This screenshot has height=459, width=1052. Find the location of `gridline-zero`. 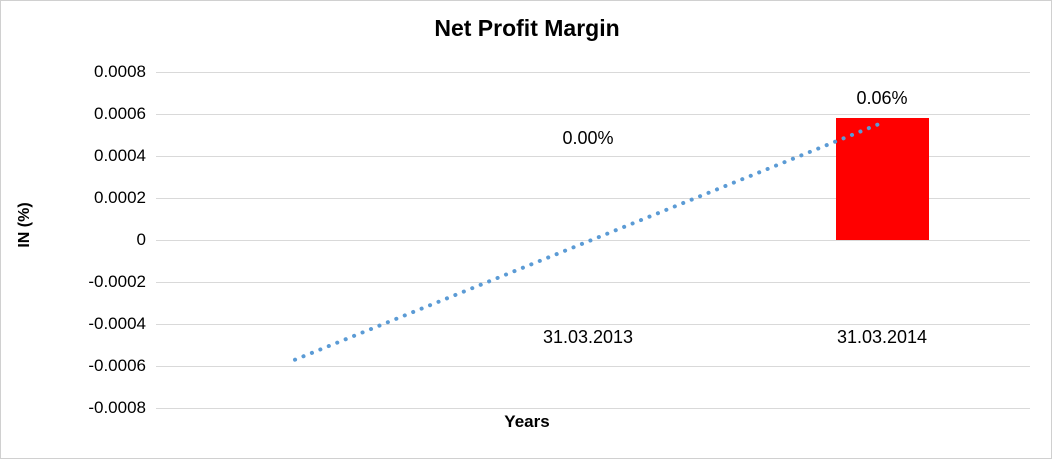

gridline-zero is located at coordinates (593, 240).